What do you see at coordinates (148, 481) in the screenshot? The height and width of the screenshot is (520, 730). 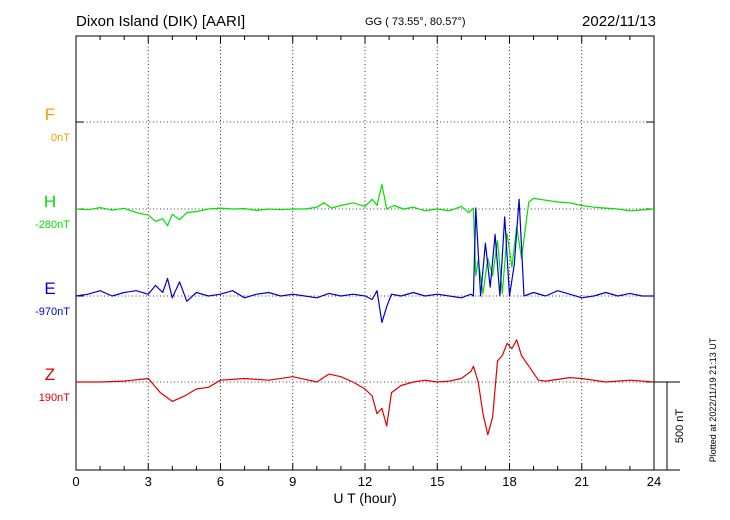 I see `x-tick-label: 3` at bounding box center [148, 481].